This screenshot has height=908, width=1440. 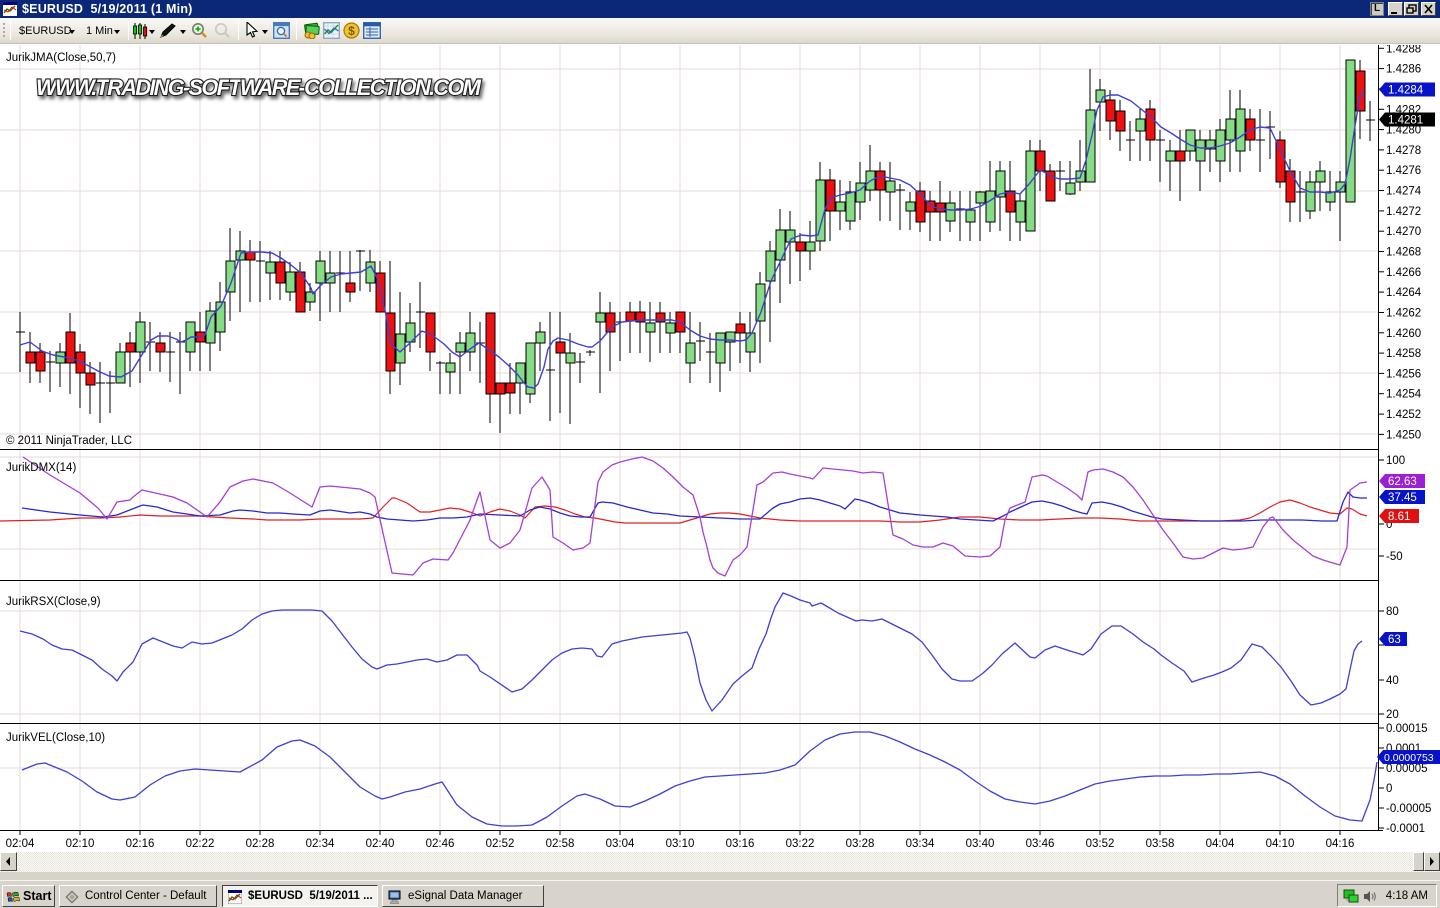 What do you see at coordinates (1403, 435) in the screenshot?
I see `svg-text: 1.4250` at bounding box center [1403, 435].